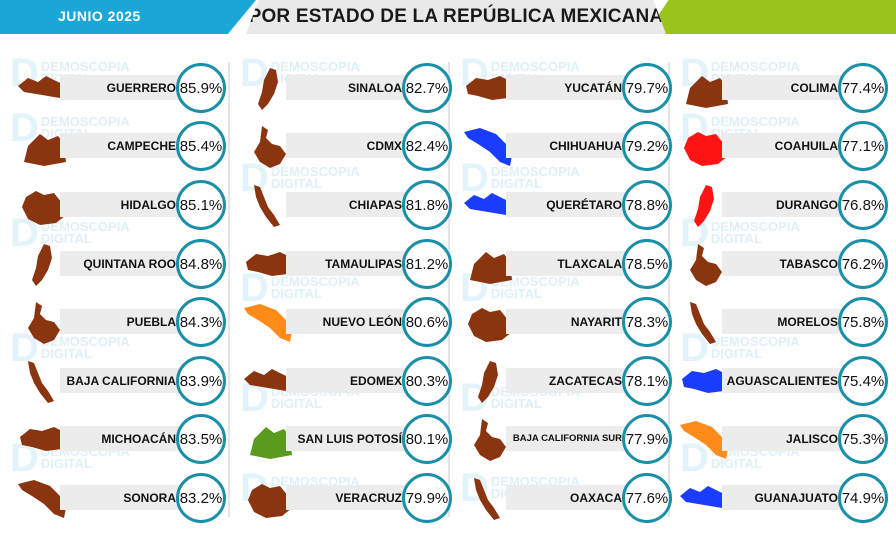  I want to click on table-row: CHIAPAS 81.8%, so click(346, 205).